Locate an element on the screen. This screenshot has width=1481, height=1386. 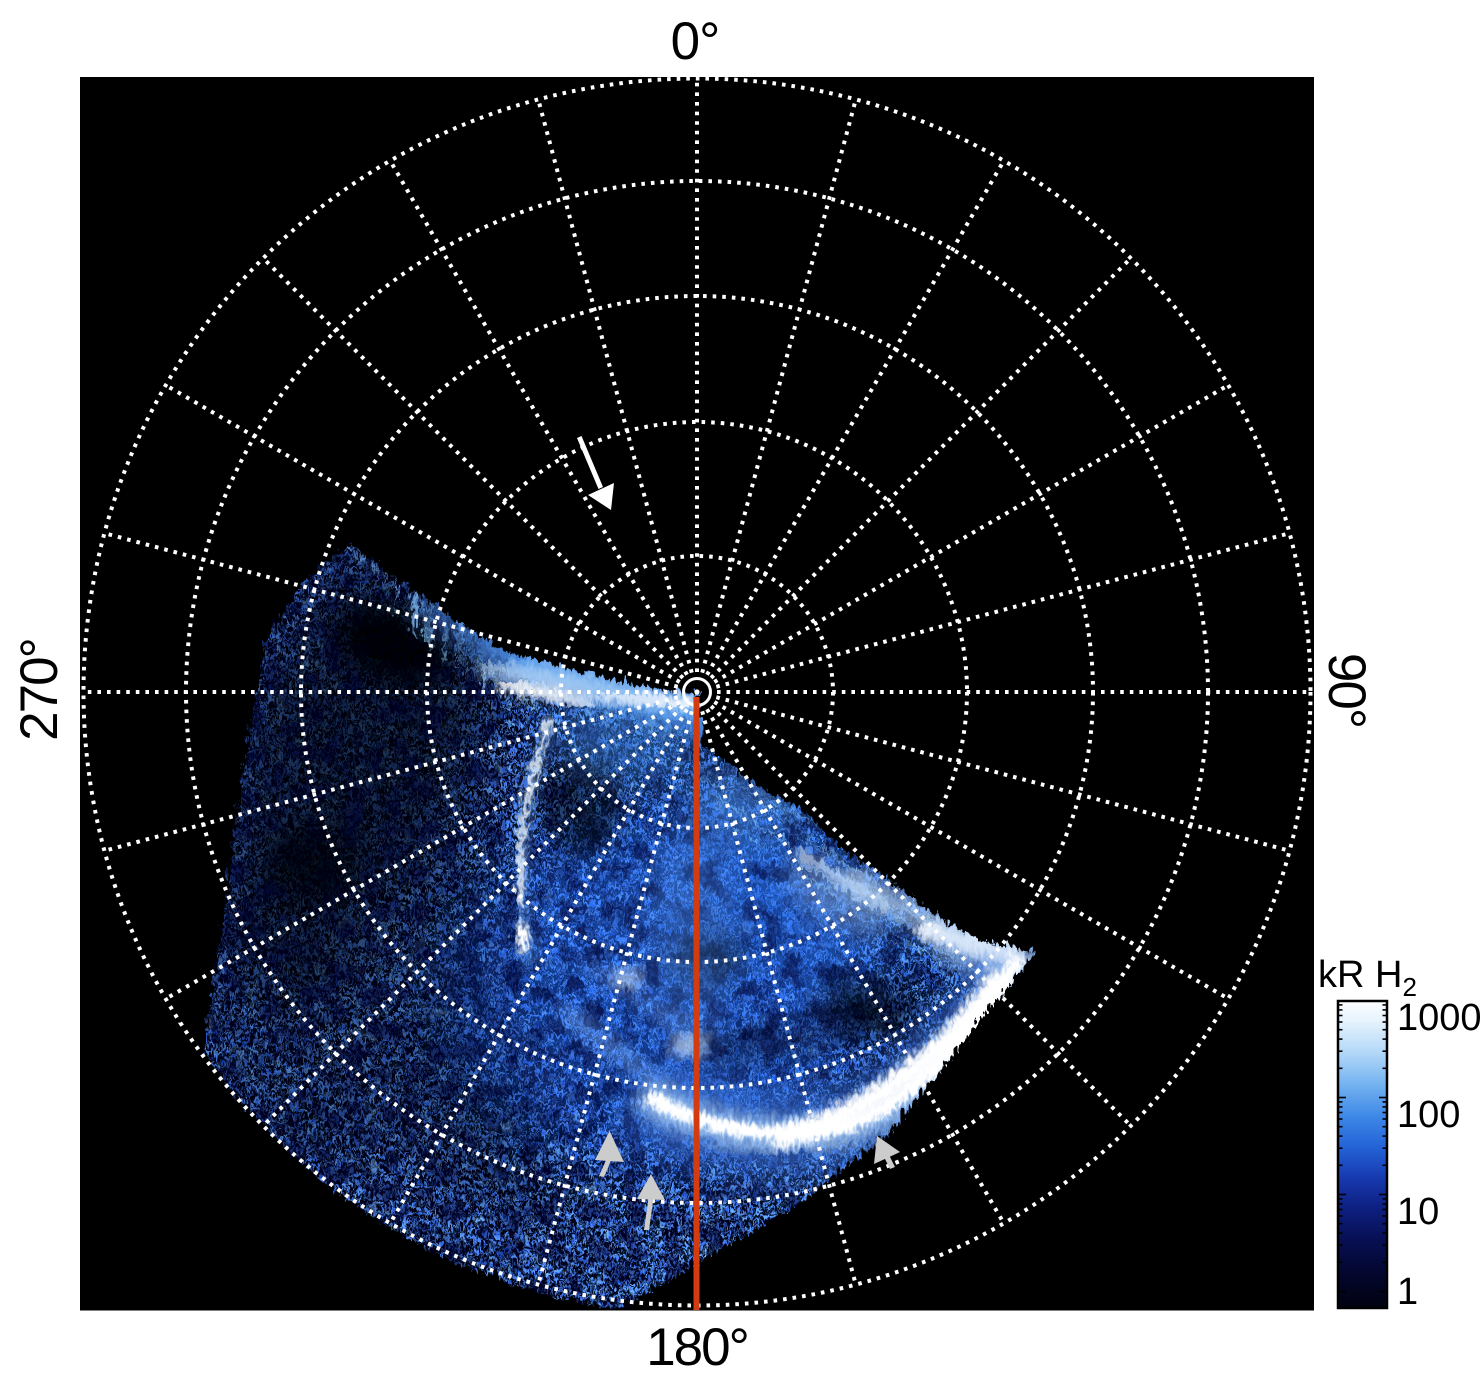
svg-text: 180° is located at coordinates (697, 1347).